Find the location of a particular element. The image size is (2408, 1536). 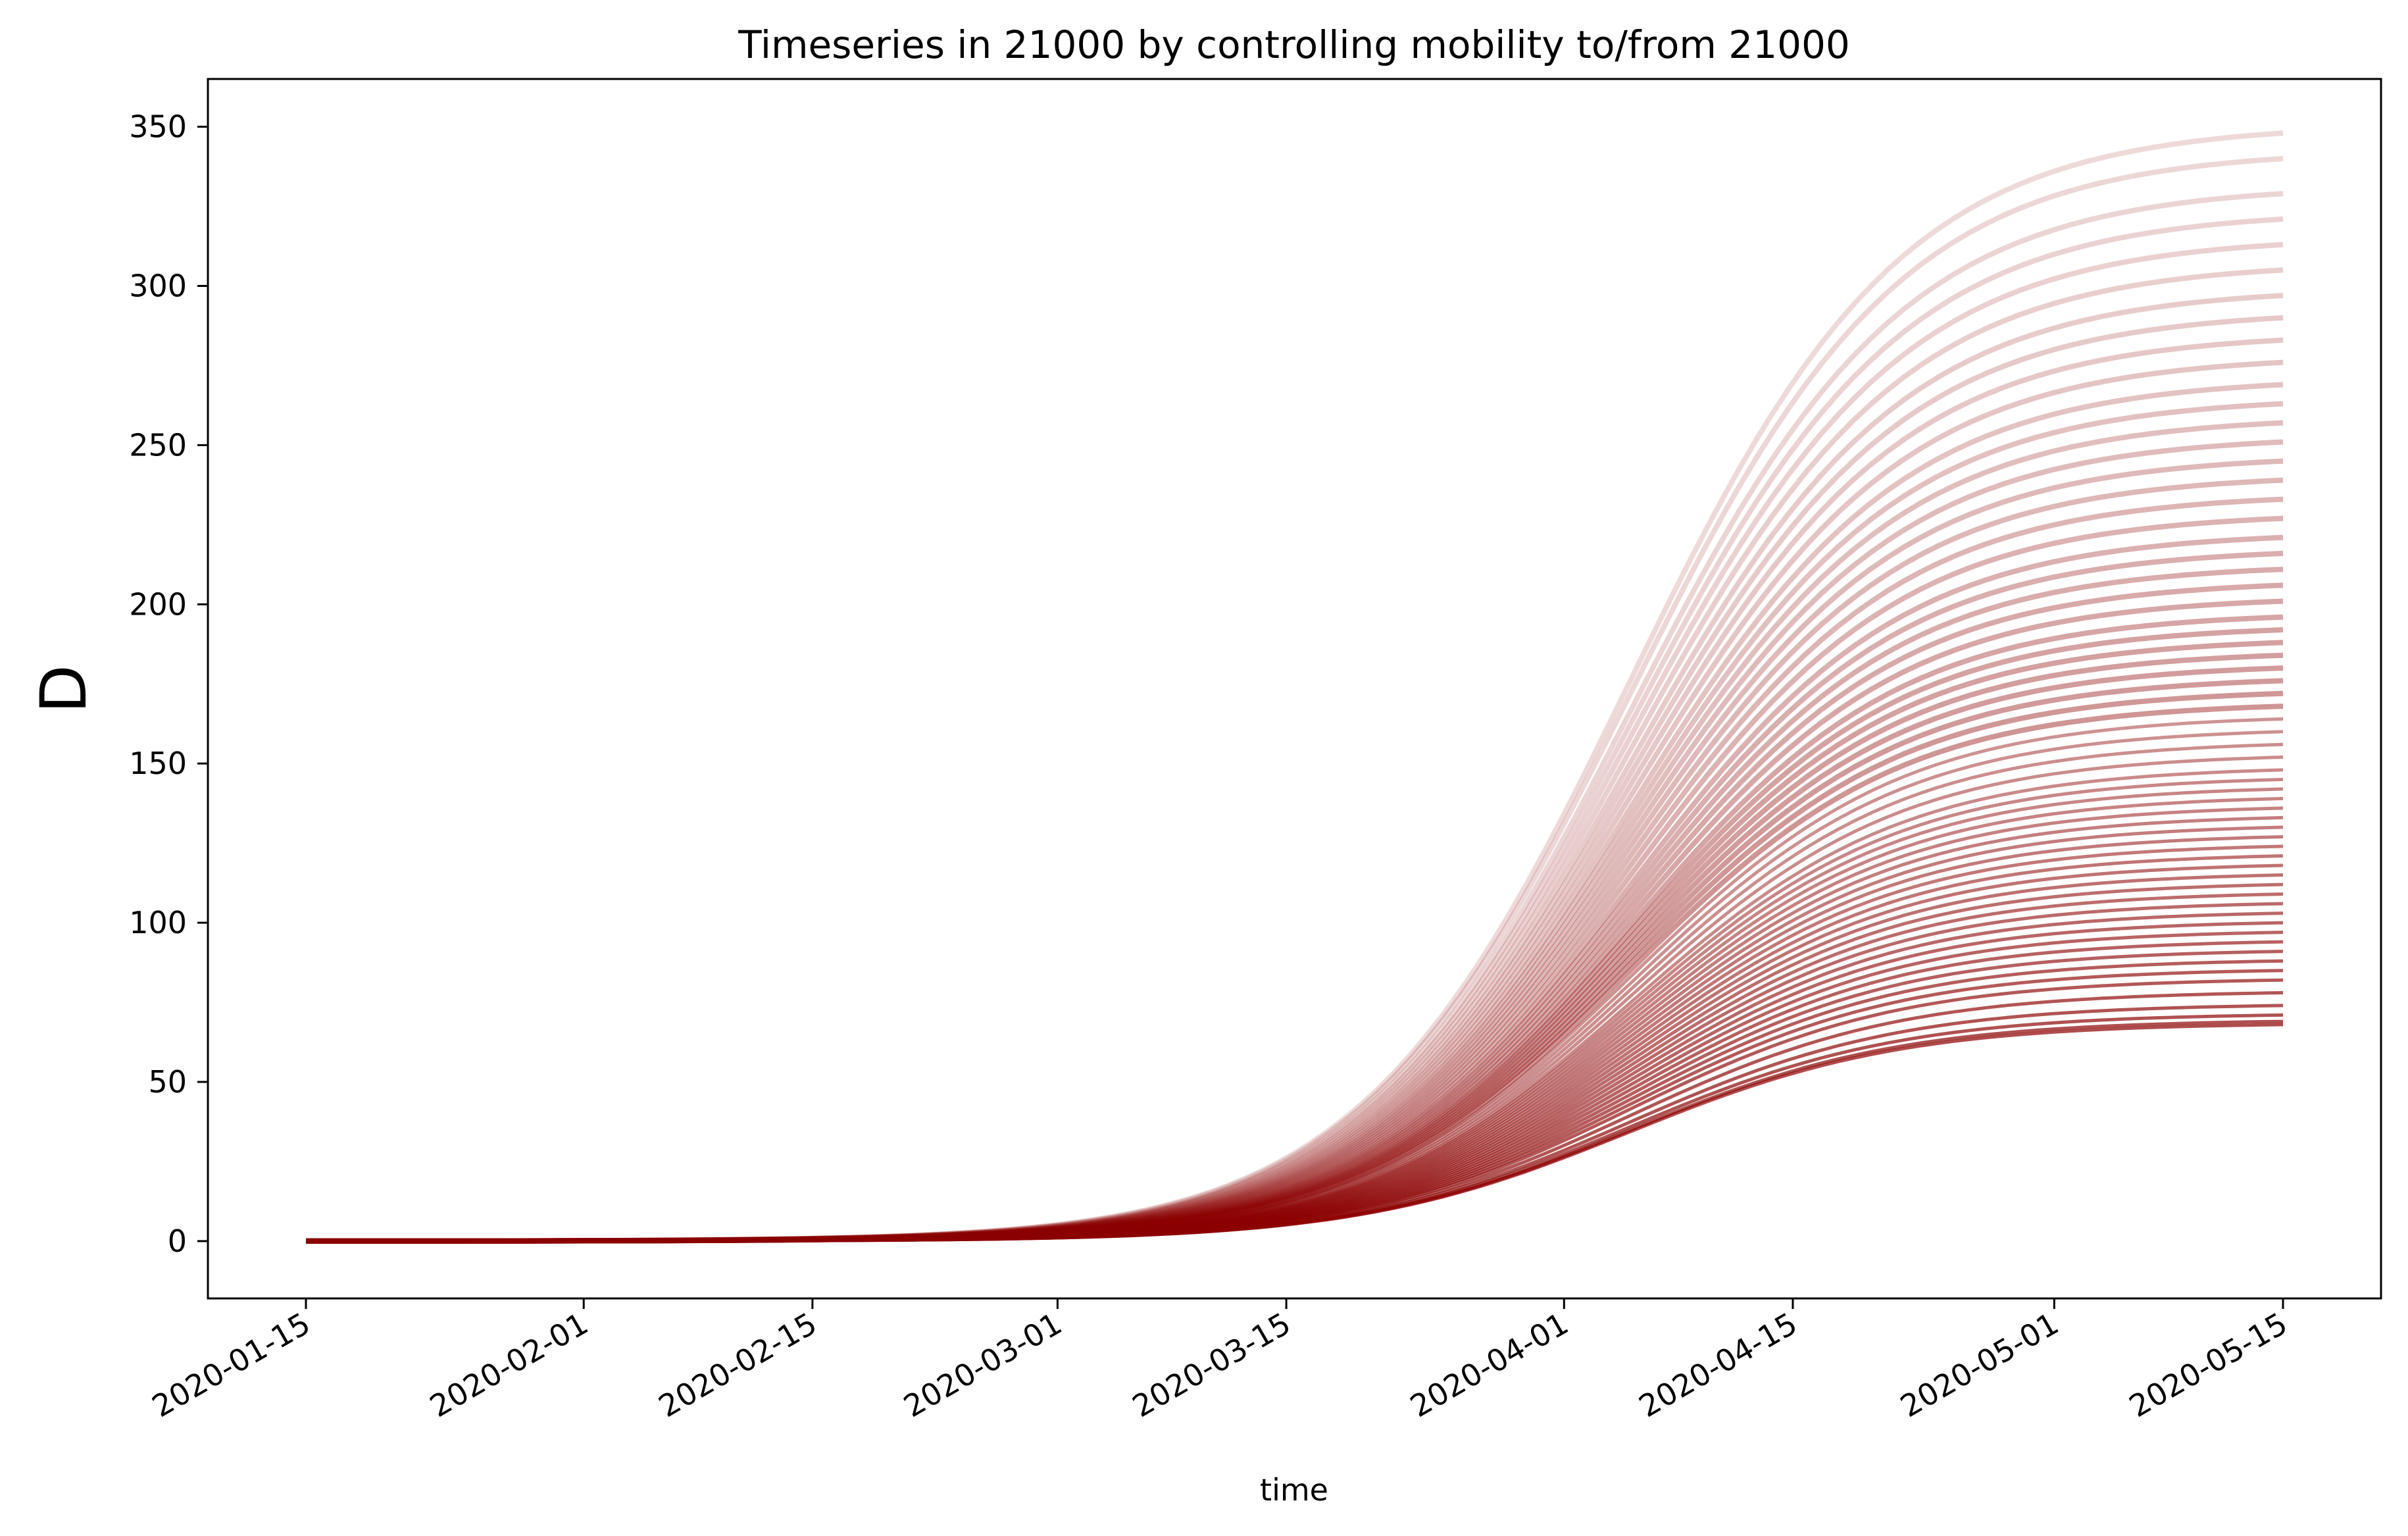

y-tick-label: 50 is located at coordinates (167, 1082).